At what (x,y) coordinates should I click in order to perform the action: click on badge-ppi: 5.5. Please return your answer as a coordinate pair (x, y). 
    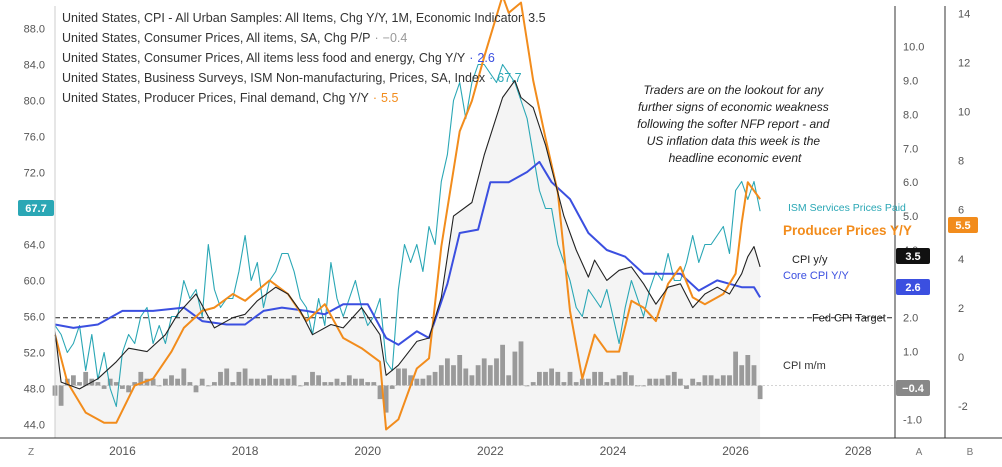
    Looking at the image, I should click on (962, 226).